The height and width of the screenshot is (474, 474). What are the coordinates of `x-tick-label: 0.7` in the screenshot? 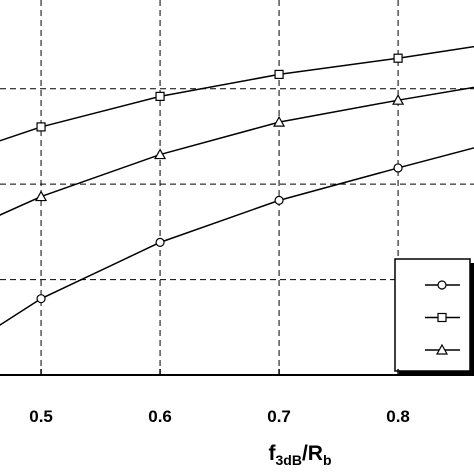 It's located at (279, 416).